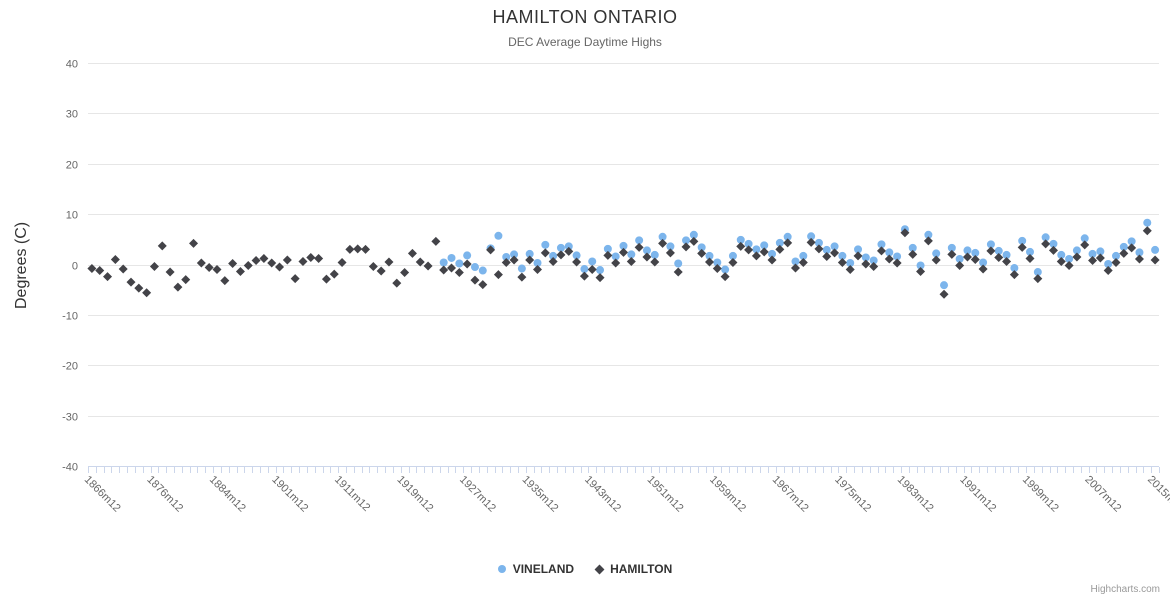 The width and height of the screenshot is (1170, 600). What do you see at coordinates (70, 317) in the screenshot?
I see `svg-text: -10` at bounding box center [70, 317].